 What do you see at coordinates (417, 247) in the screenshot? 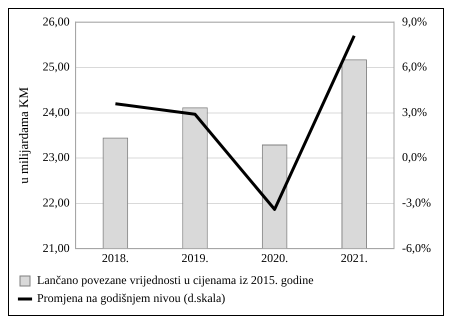
I see `y2-tick-label: -6,0%` at bounding box center [417, 247].